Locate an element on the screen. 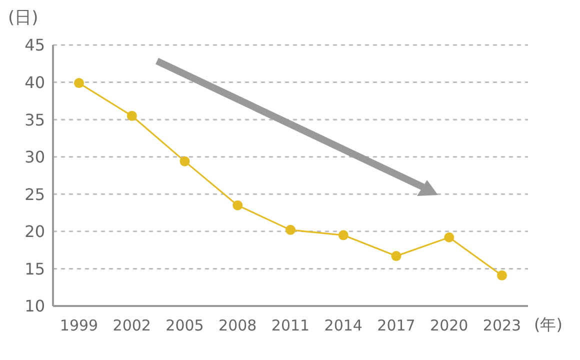 The height and width of the screenshot is (360, 580). x-tick-label: 2005 is located at coordinates (185, 325).